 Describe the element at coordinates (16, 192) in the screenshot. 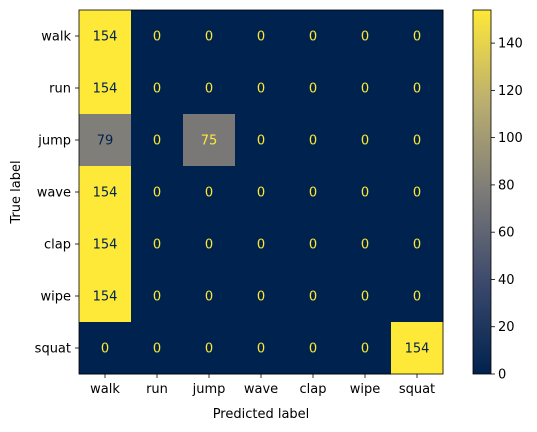

I see `y-axis-title: True label` at that location.